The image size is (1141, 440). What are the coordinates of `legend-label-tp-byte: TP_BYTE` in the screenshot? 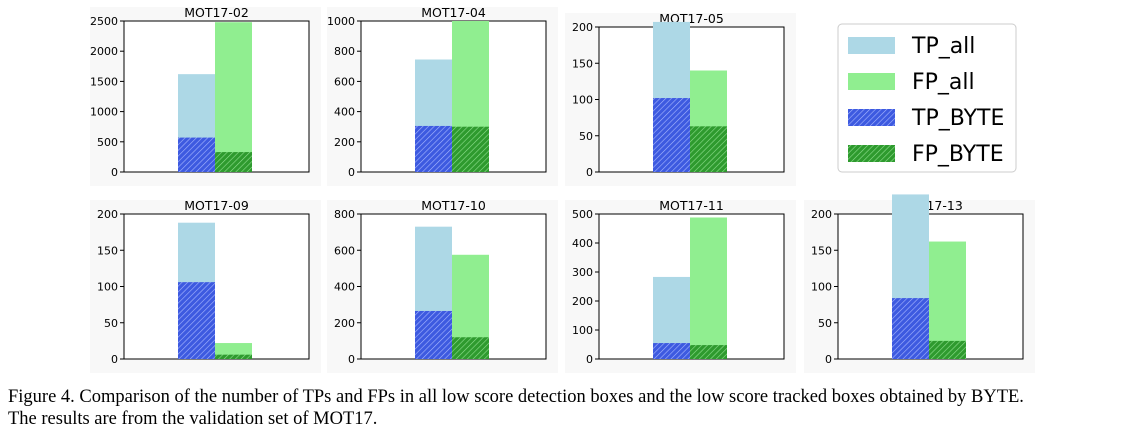 It's located at (957, 118).